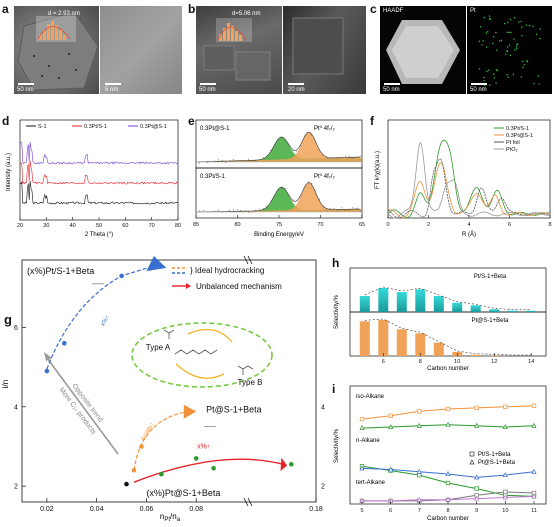 The height and width of the screenshot is (527, 554). What do you see at coordinates (95, 127) in the screenshot?
I see `d-legend-label: 0.3Pt/S-1` at bounding box center [95, 127].